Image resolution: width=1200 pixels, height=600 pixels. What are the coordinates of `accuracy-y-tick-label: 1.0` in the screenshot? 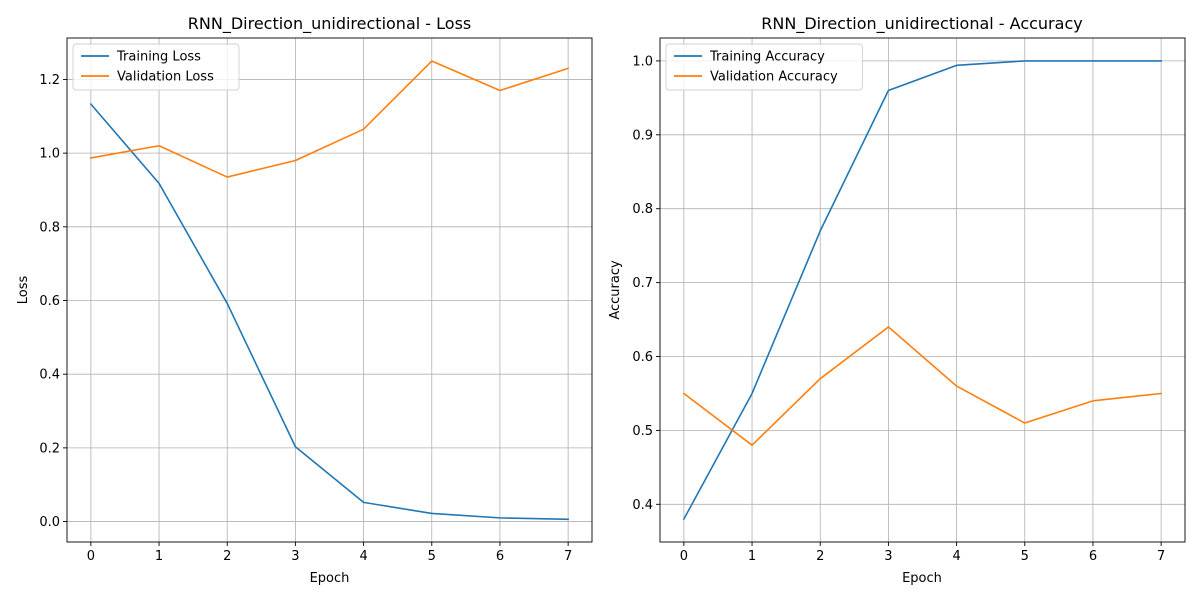 It's located at (642, 61).